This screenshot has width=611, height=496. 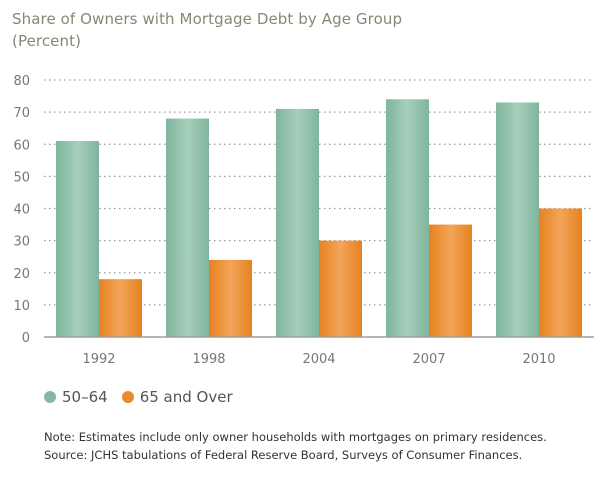 I want to click on y-tick-label: 10, so click(x=21, y=306).